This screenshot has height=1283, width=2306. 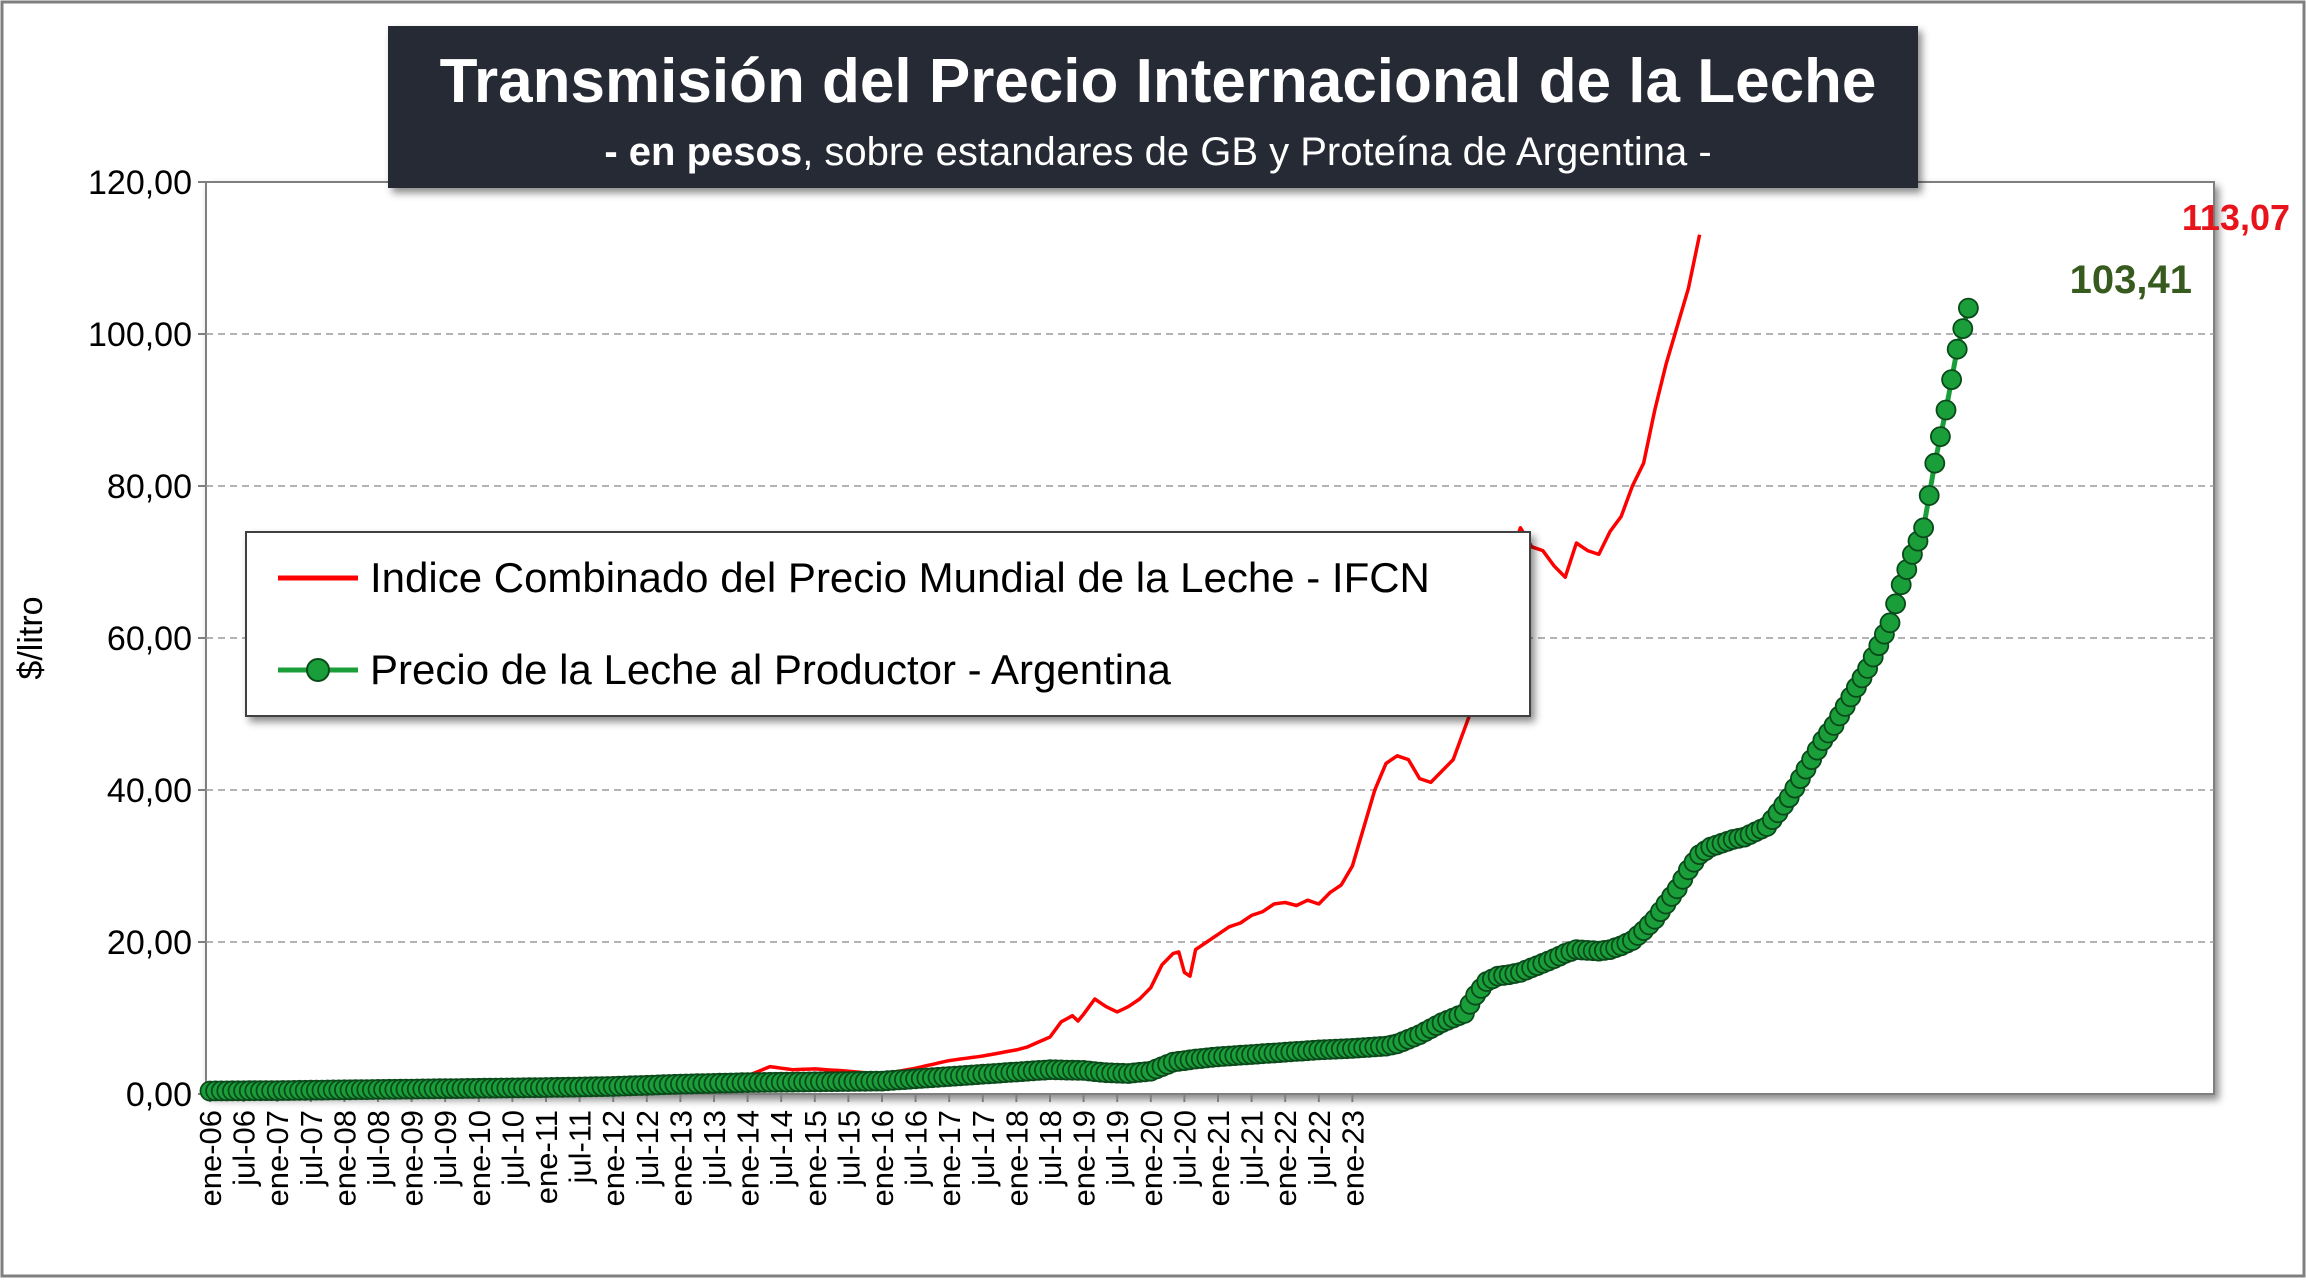 I want to click on subtitle-bold: - en pesos, so click(x=703, y=152).